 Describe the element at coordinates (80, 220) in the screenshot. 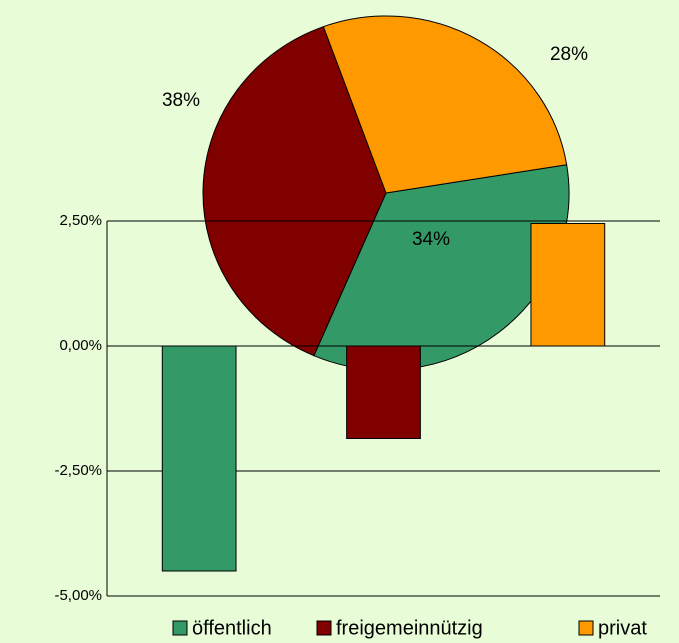

I see `y-tick-label: 2,50%` at that location.